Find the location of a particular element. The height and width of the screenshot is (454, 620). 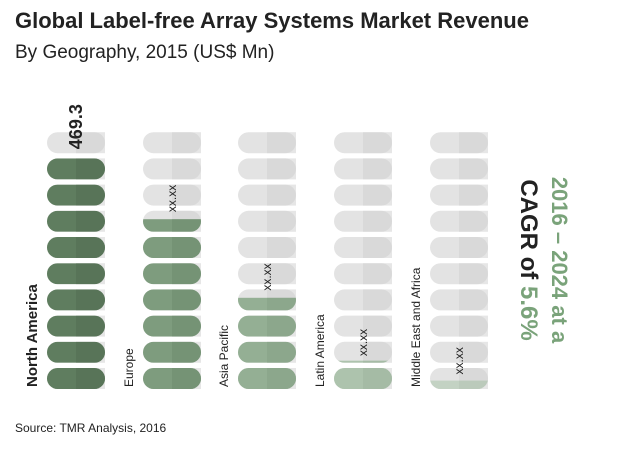

cagr-rate: 5.6% is located at coordinates (528, 313).